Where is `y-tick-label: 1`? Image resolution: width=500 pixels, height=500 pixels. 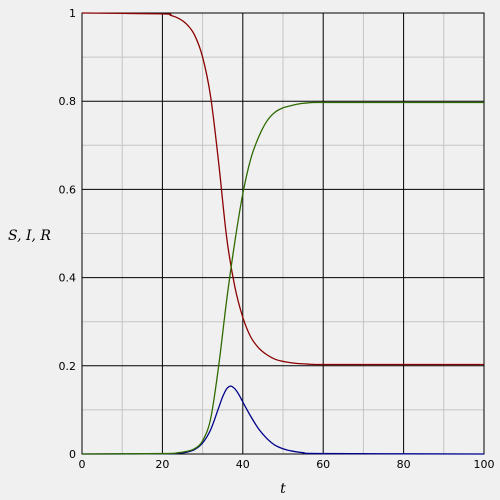
y-tick-label: 1 is located at coordinates (72, 13).